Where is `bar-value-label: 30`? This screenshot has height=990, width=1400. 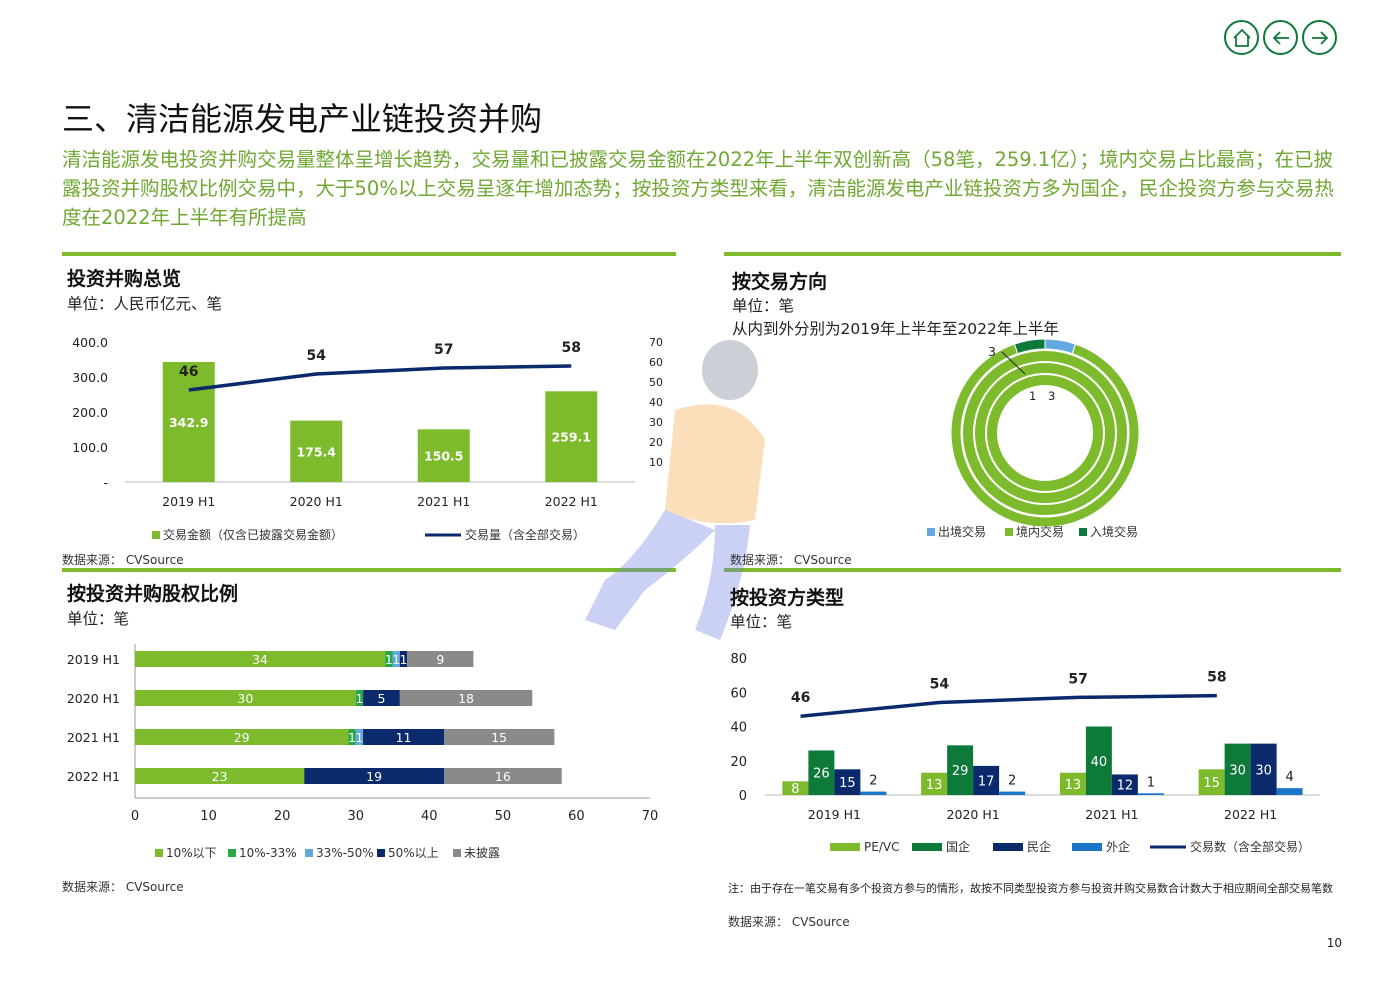 bar-value-label: 30 is located at coordinates (1237, 770).